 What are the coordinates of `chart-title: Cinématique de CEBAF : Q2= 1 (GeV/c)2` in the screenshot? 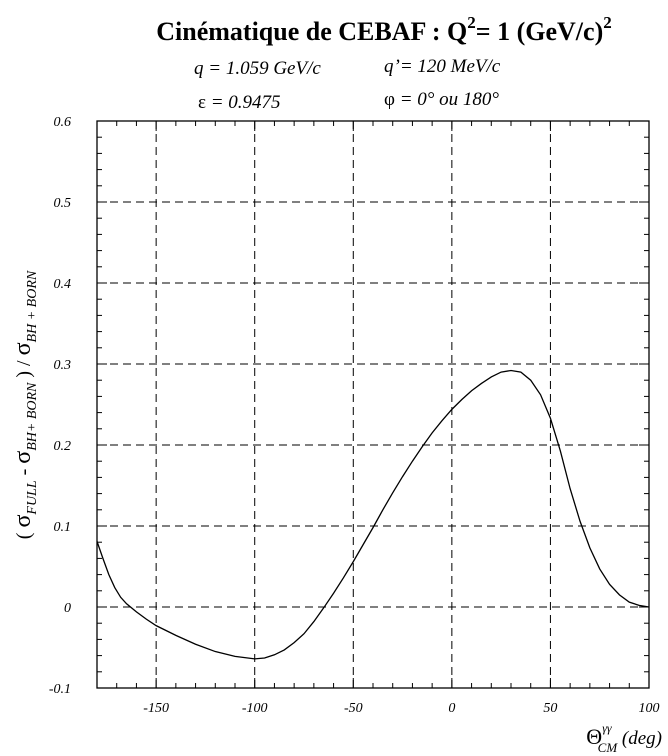 It's located at (383, 29).